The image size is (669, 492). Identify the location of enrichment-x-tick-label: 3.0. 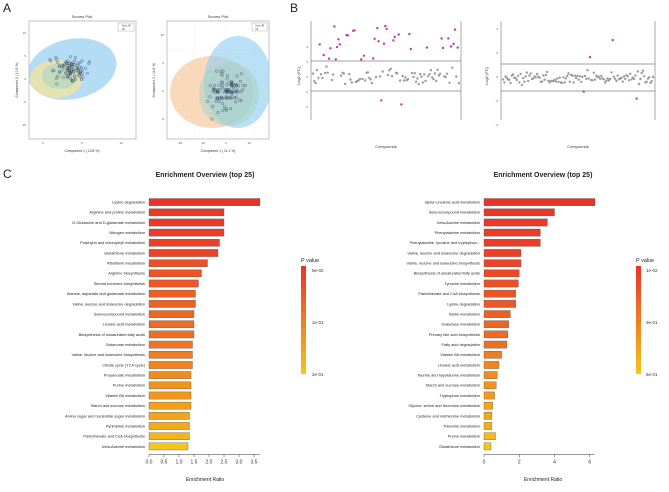
(239, 463).